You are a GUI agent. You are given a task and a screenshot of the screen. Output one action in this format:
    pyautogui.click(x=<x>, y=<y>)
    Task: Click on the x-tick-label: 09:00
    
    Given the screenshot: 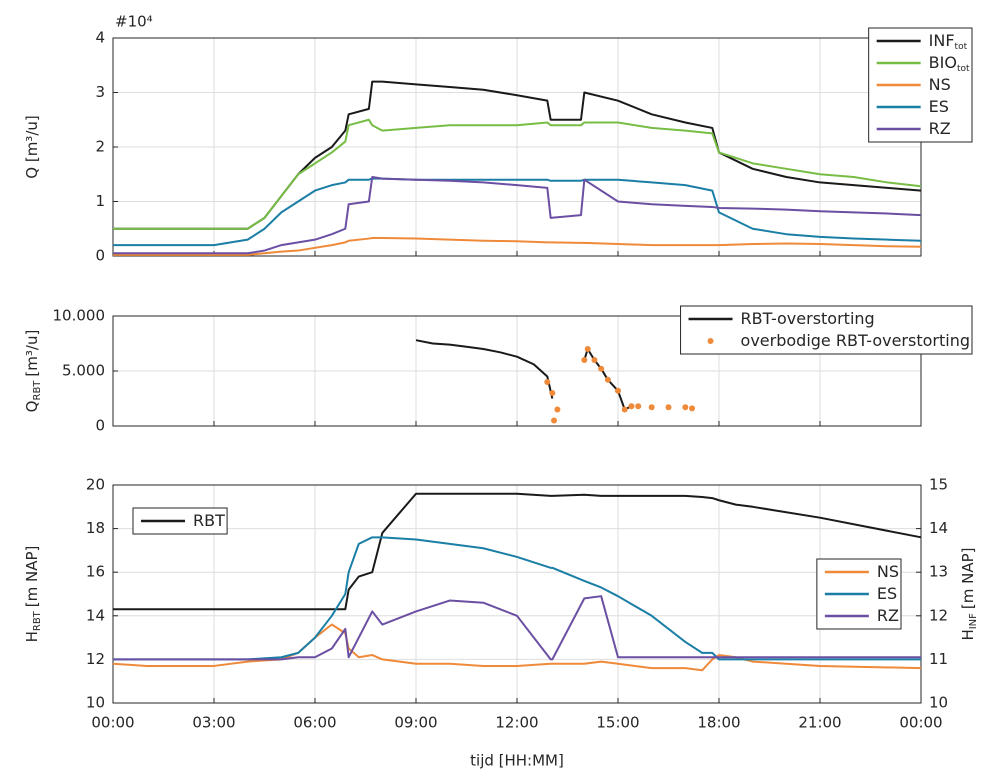 What is the action you would take?
    pyautogui.click(x=415, y=723)
    